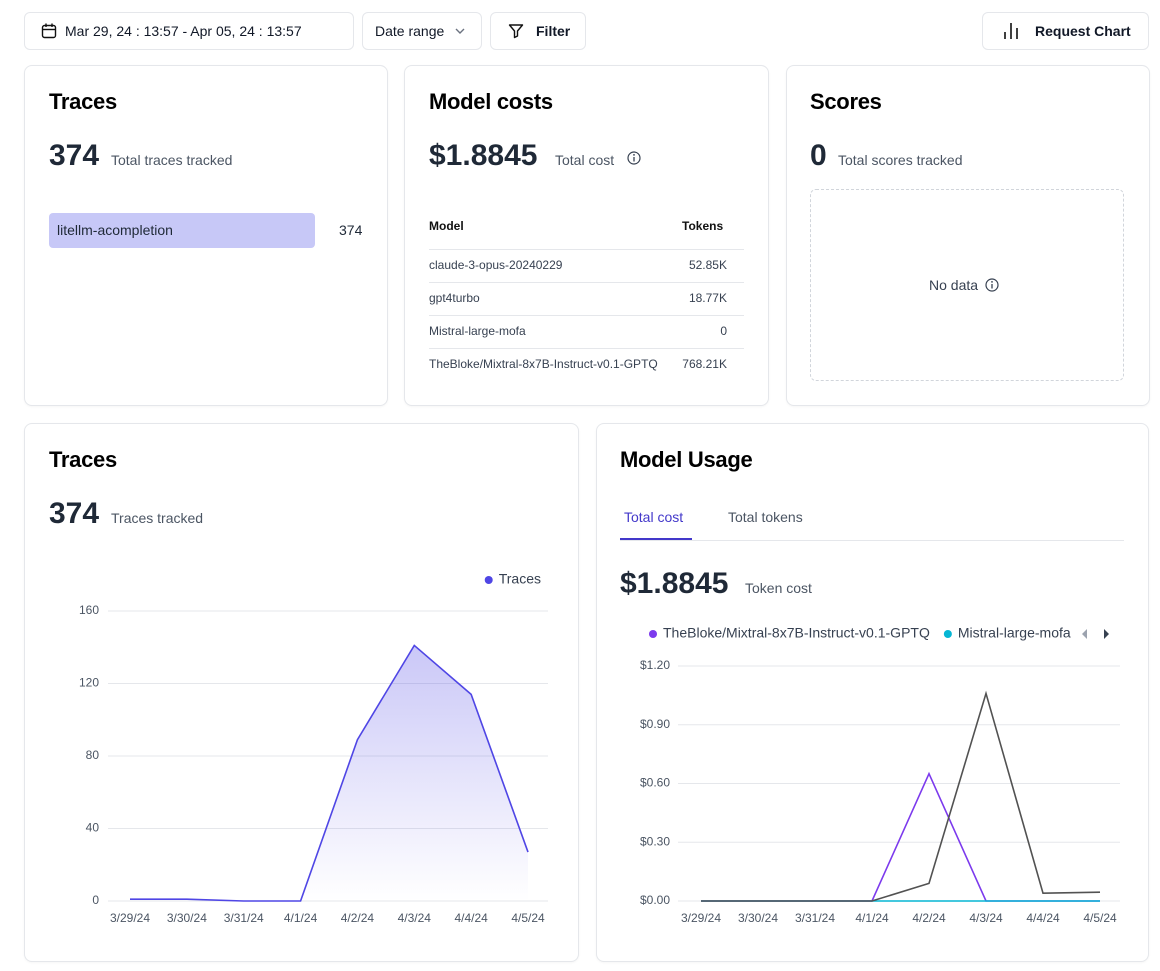 This screenshot has width=1160, height=971. Describe the element at coordinates (707, 265) in the screenshot. I see `tokens: 52.85K` at that location.